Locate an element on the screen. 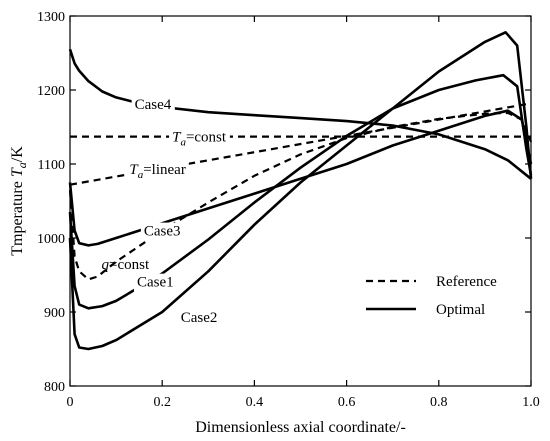 The width and height of the screenshot is (550, 441). curve-label-backgrounds is located at coordinates (178, 212).